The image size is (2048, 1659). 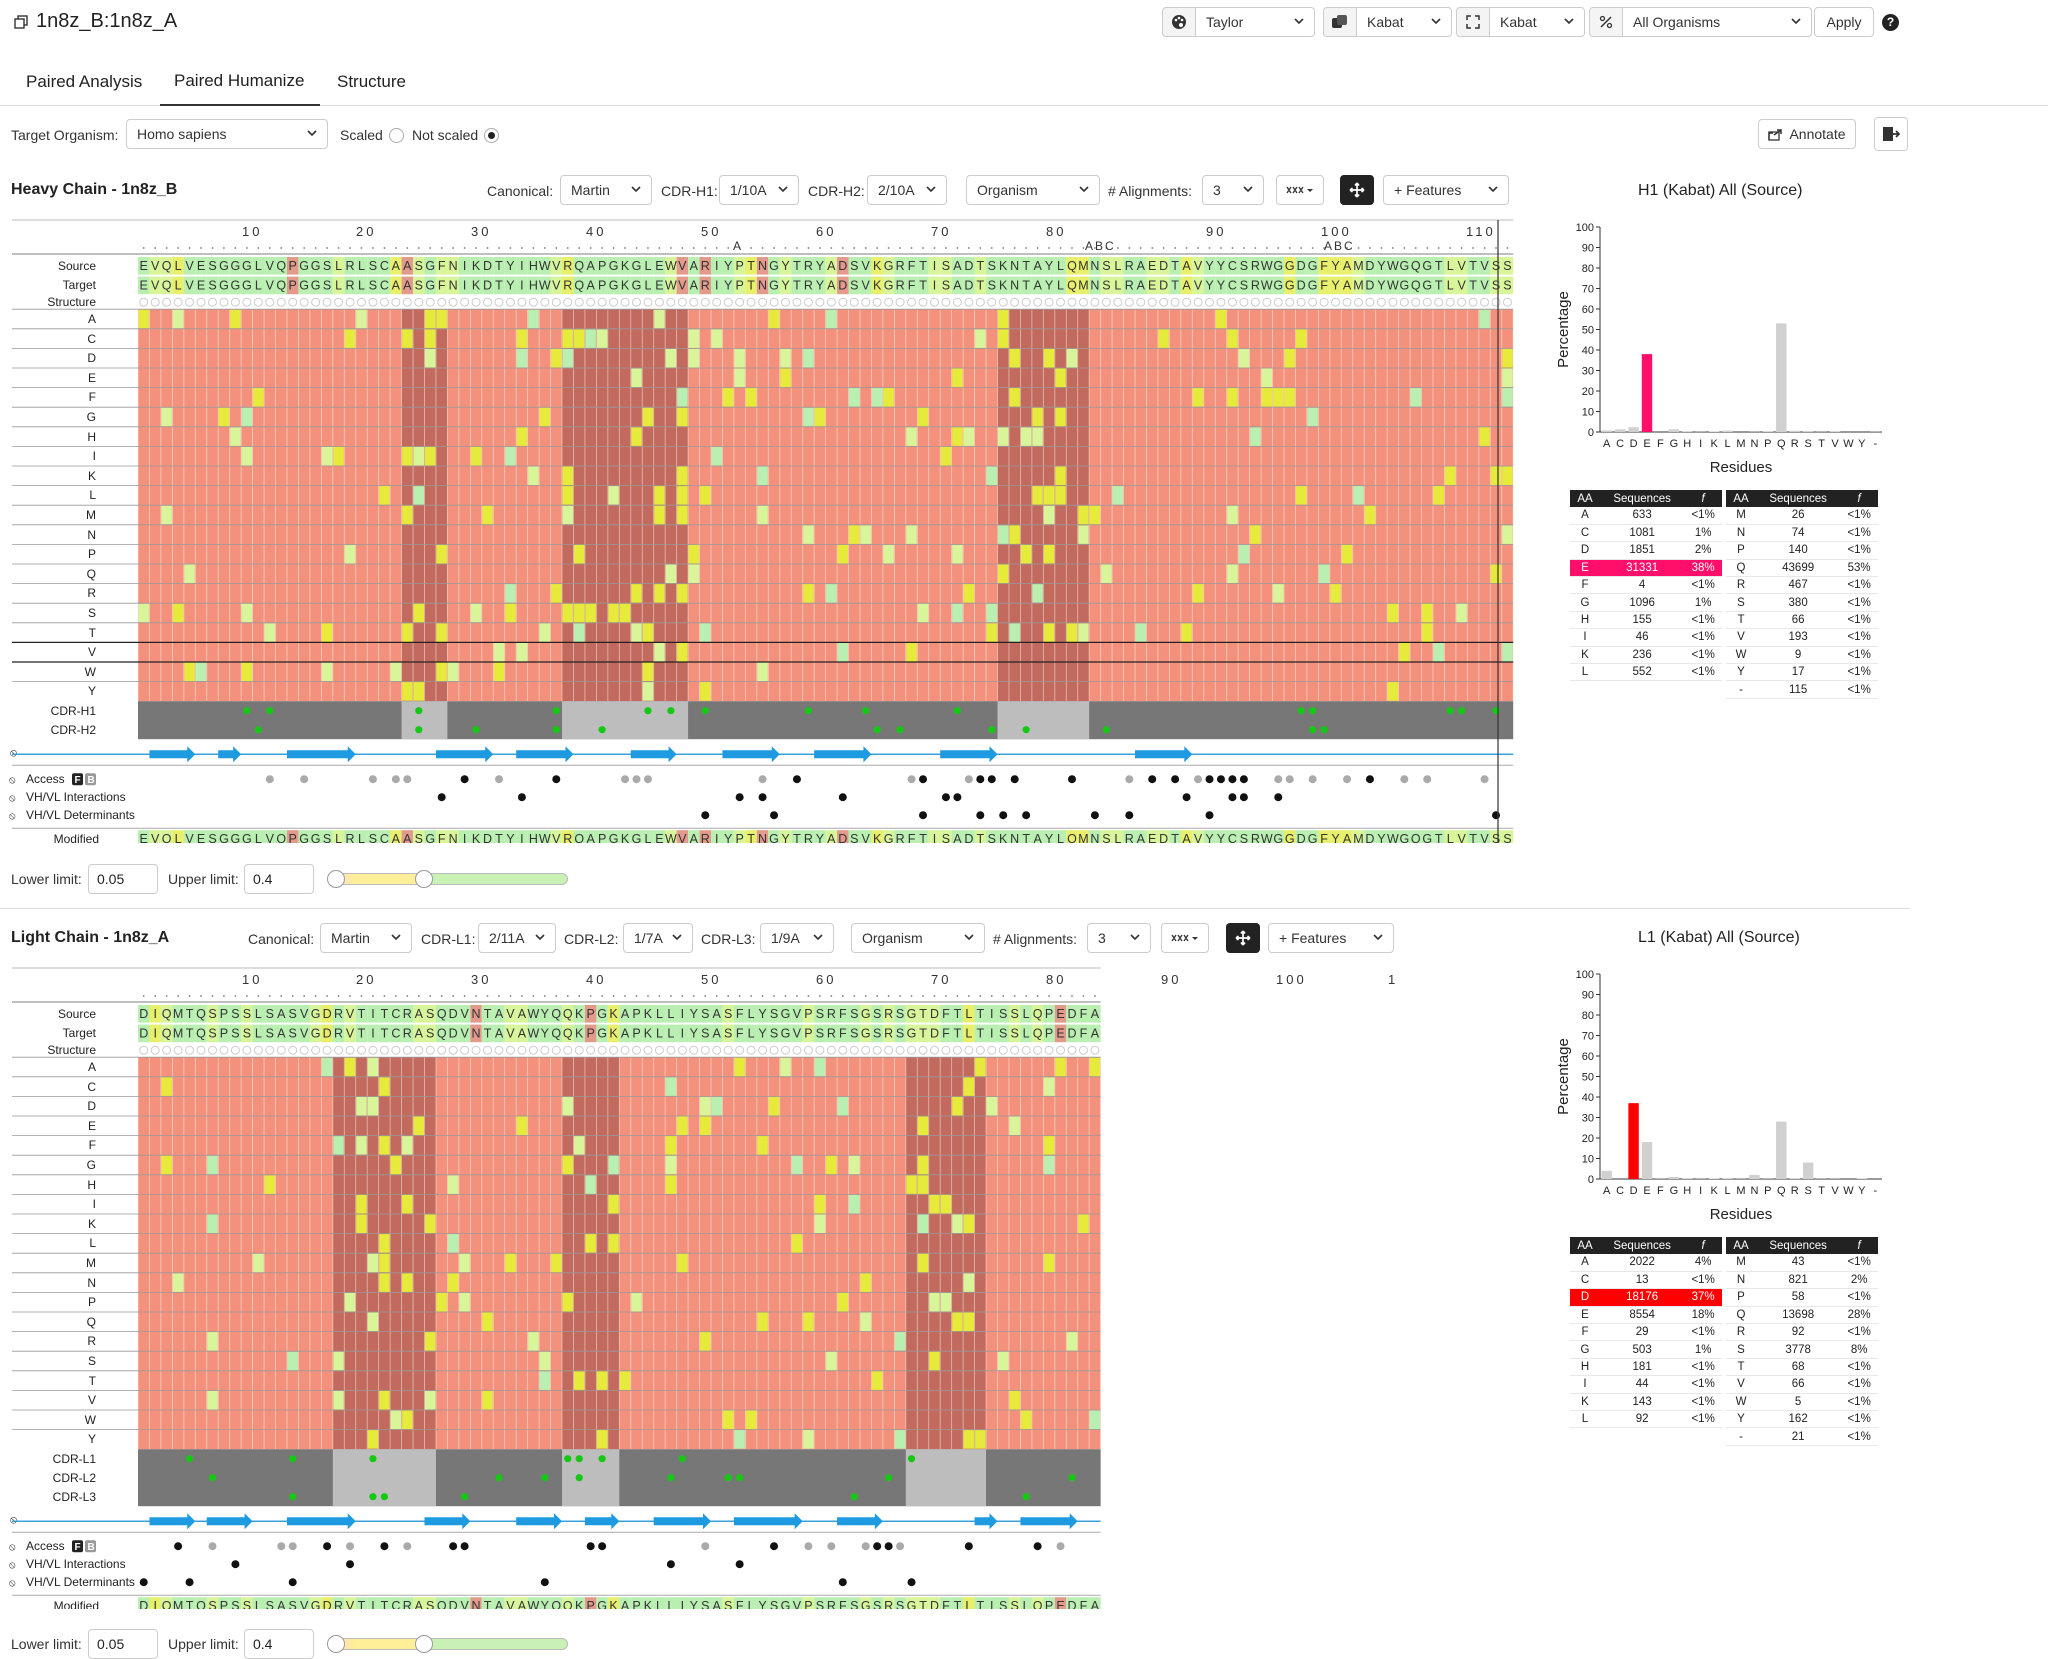 What do you see at coordinates (606, 190) in the screenshot?
I see `heavy-canonical-select: Martin` at bounding box center [606, 190].